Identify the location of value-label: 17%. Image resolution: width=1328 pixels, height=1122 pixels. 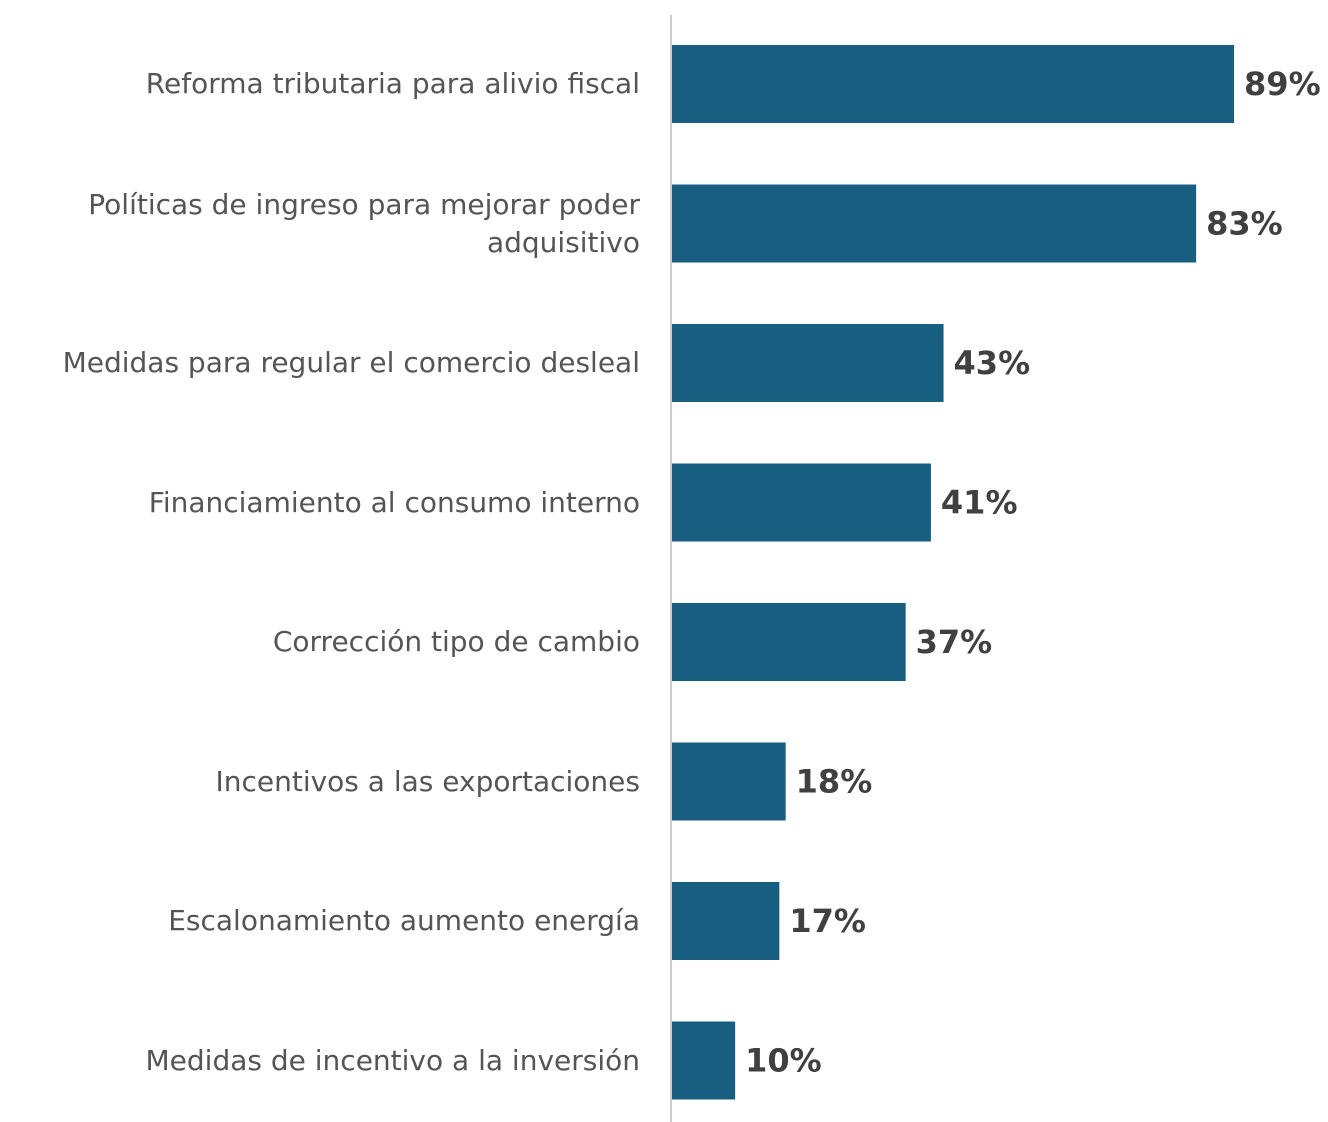
(827, 921).